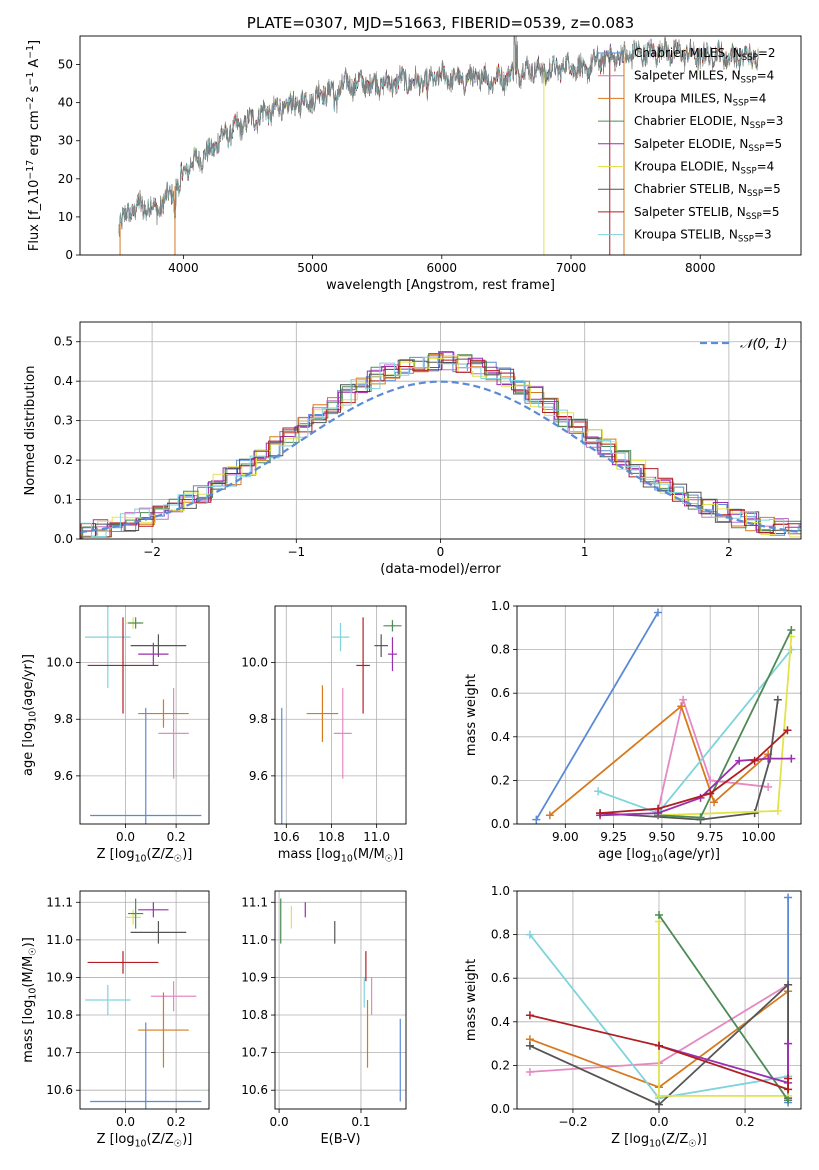  What do you see at coordinates (572, 1122) in the screenshot?
I see `x-tick-label: −0.2` at bounding box center [572, 1122].